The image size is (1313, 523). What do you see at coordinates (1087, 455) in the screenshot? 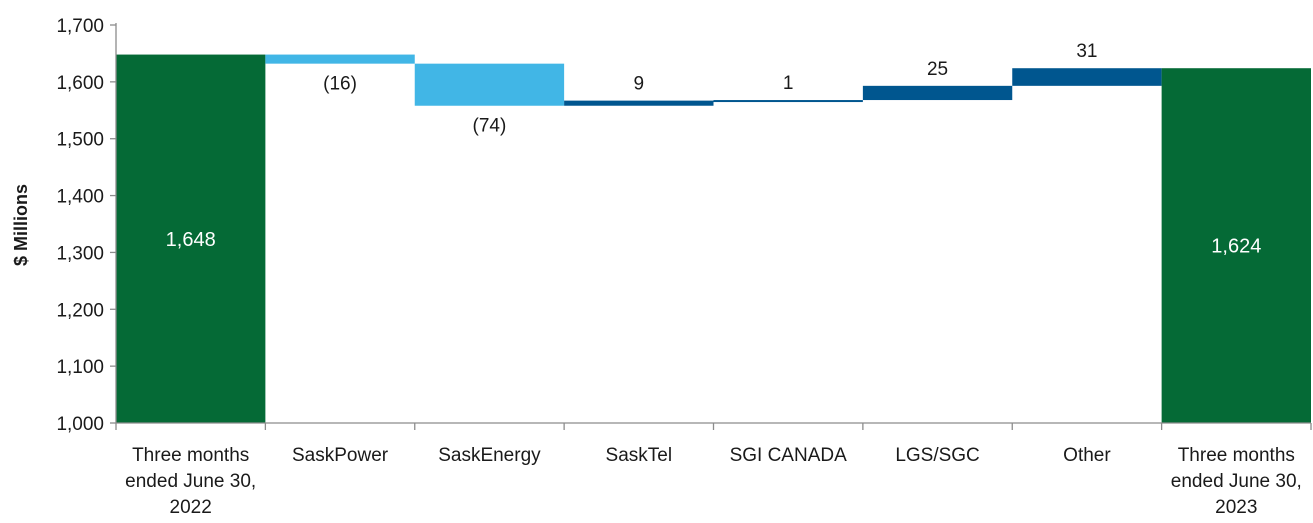
I see `x-category-label: Other` at bounding box center [1087, 455].